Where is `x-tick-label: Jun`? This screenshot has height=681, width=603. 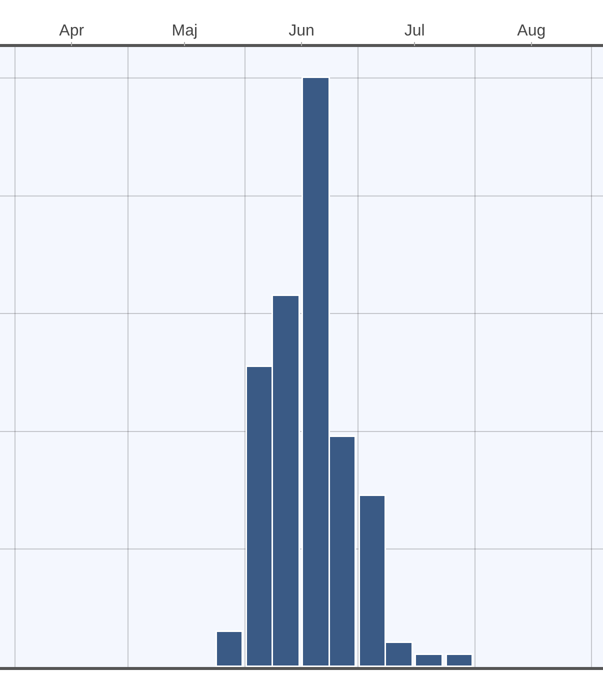
x-tick-label: Jun is located at coordinates (301, 31).